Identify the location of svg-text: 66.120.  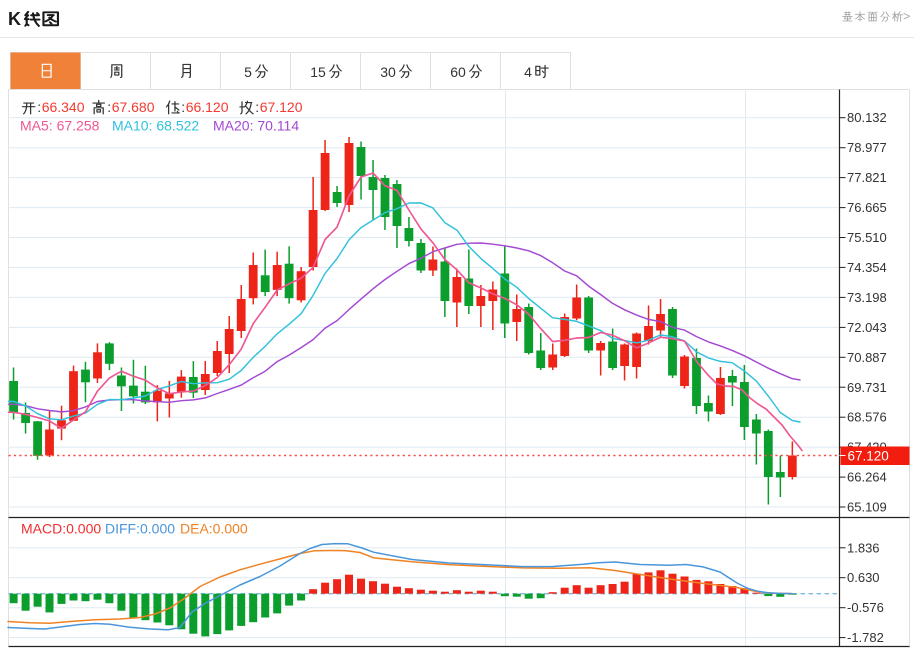
(207, 107).